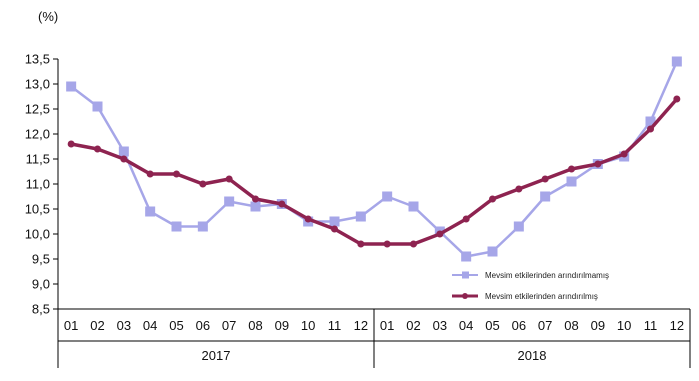 Image resolution: width=699 pixels, height=381 pixels. I want to click on y-tick-label: 13,0, so click(37, 84).